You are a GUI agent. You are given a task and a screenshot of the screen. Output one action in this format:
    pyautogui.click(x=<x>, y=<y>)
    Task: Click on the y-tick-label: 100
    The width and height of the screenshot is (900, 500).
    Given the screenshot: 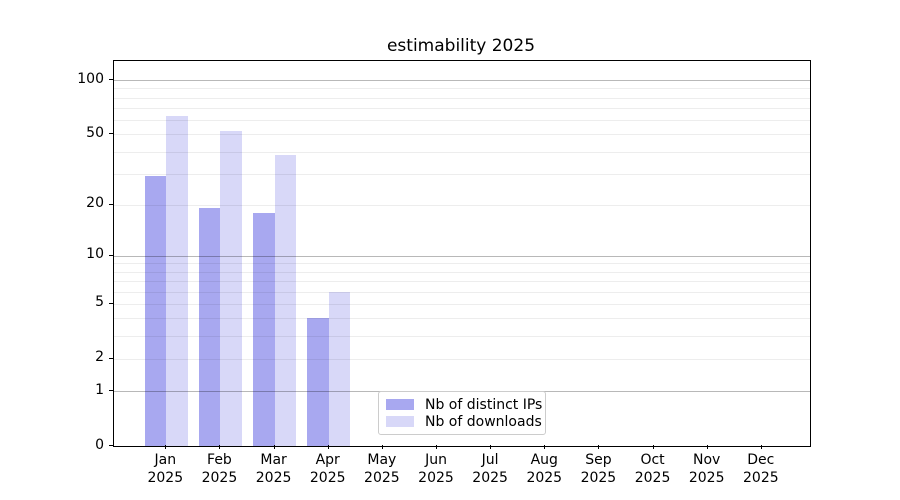 What is the action you would take?
    pyautogui.click(x=90, y=78)
    